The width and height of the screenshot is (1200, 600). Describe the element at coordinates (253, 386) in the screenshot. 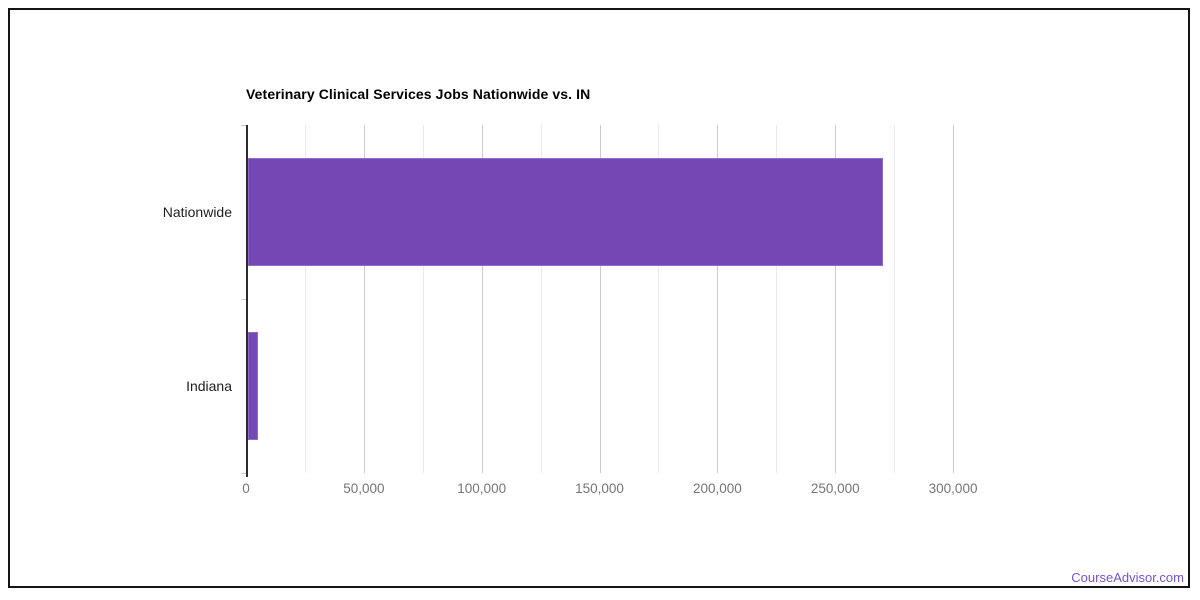

I see `bar-indiana` at that location.